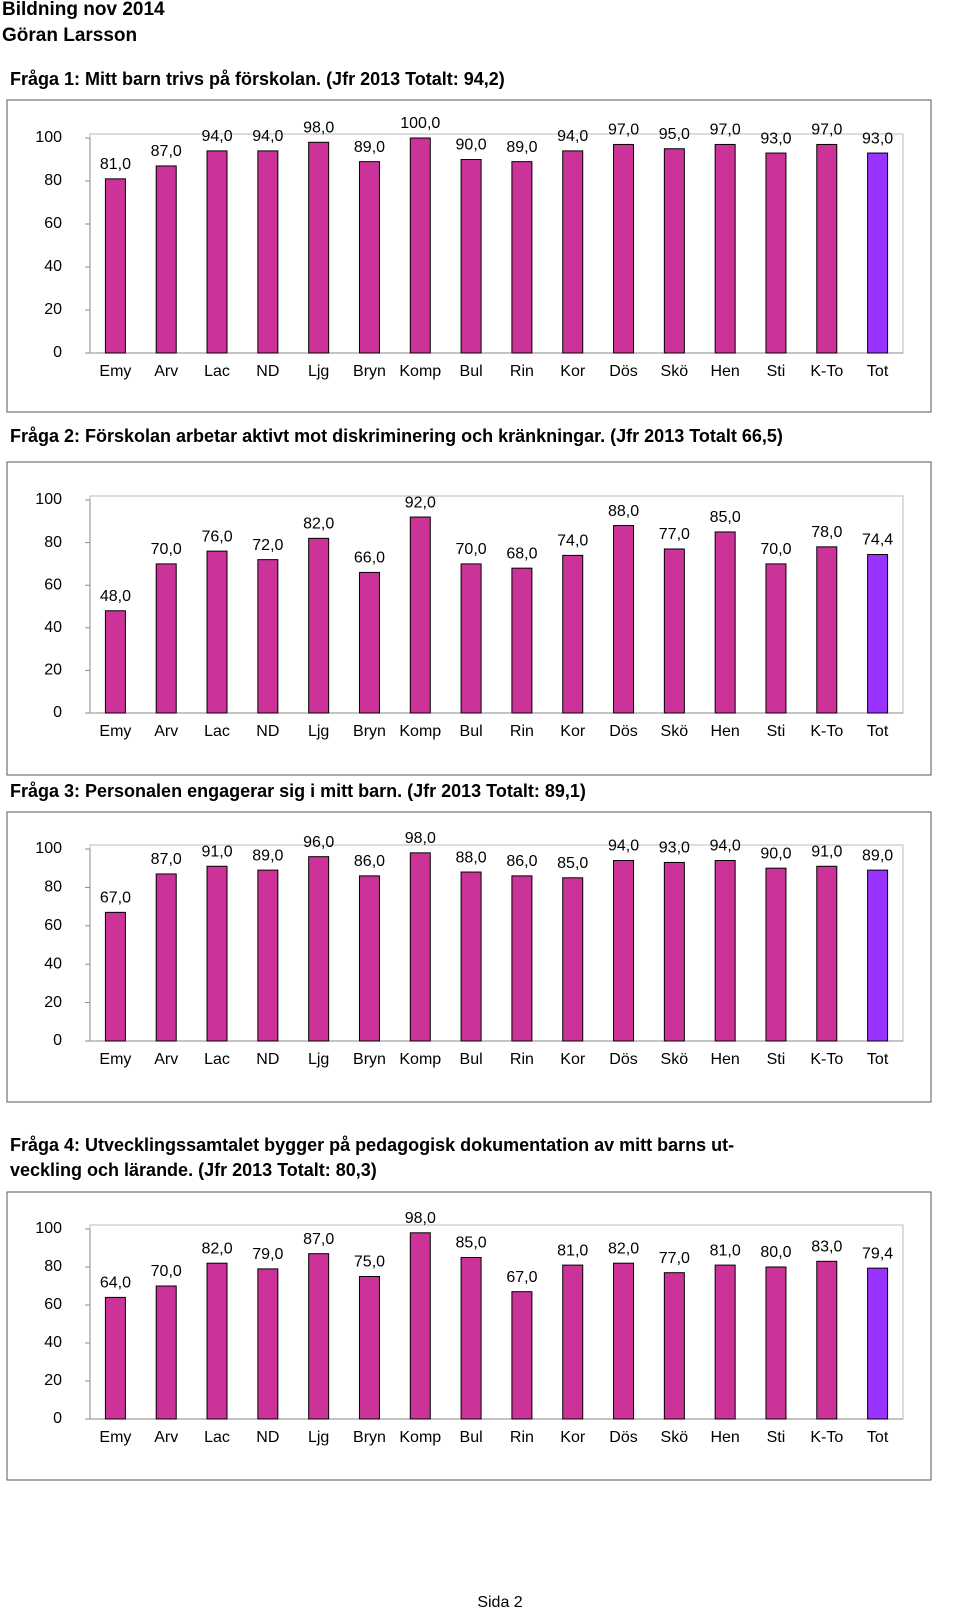  I want to click on value-label: 76,0, so click(216, 536).